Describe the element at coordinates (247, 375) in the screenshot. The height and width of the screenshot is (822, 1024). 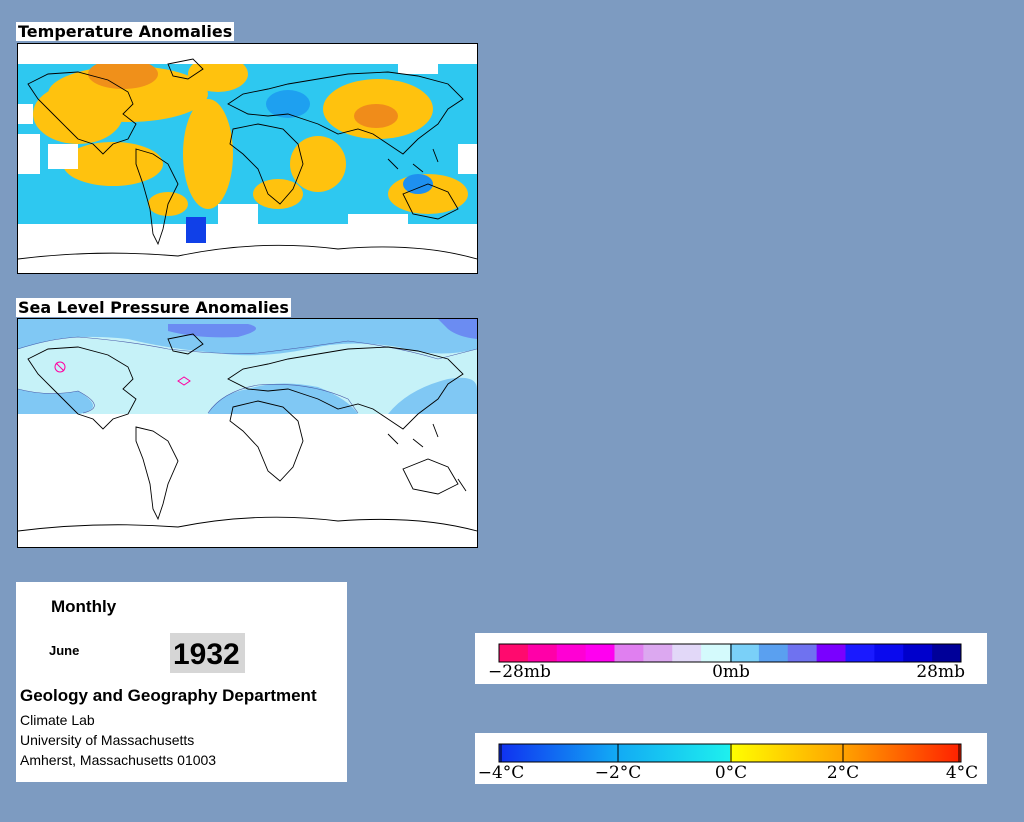
I see `pressure-contours` at that location.